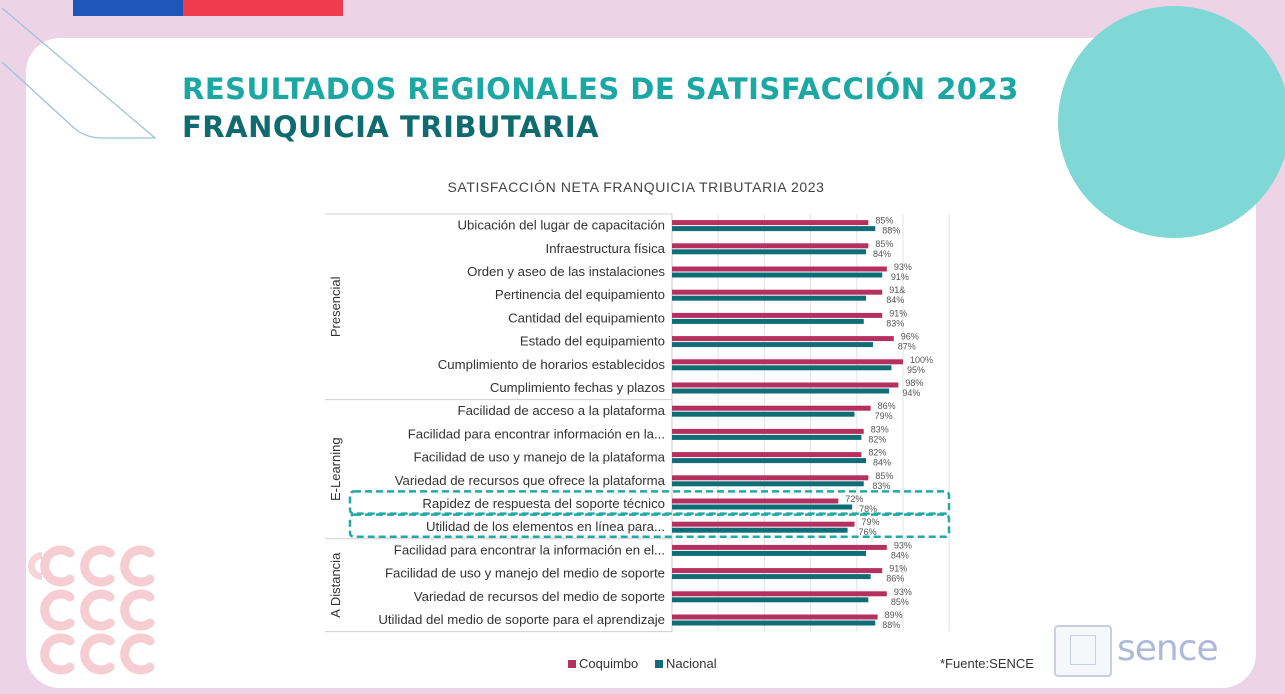 This screenshot has height=694, width=1285. I want to click on category-label: Pertinencia del equipamiento, so click(580, 294).